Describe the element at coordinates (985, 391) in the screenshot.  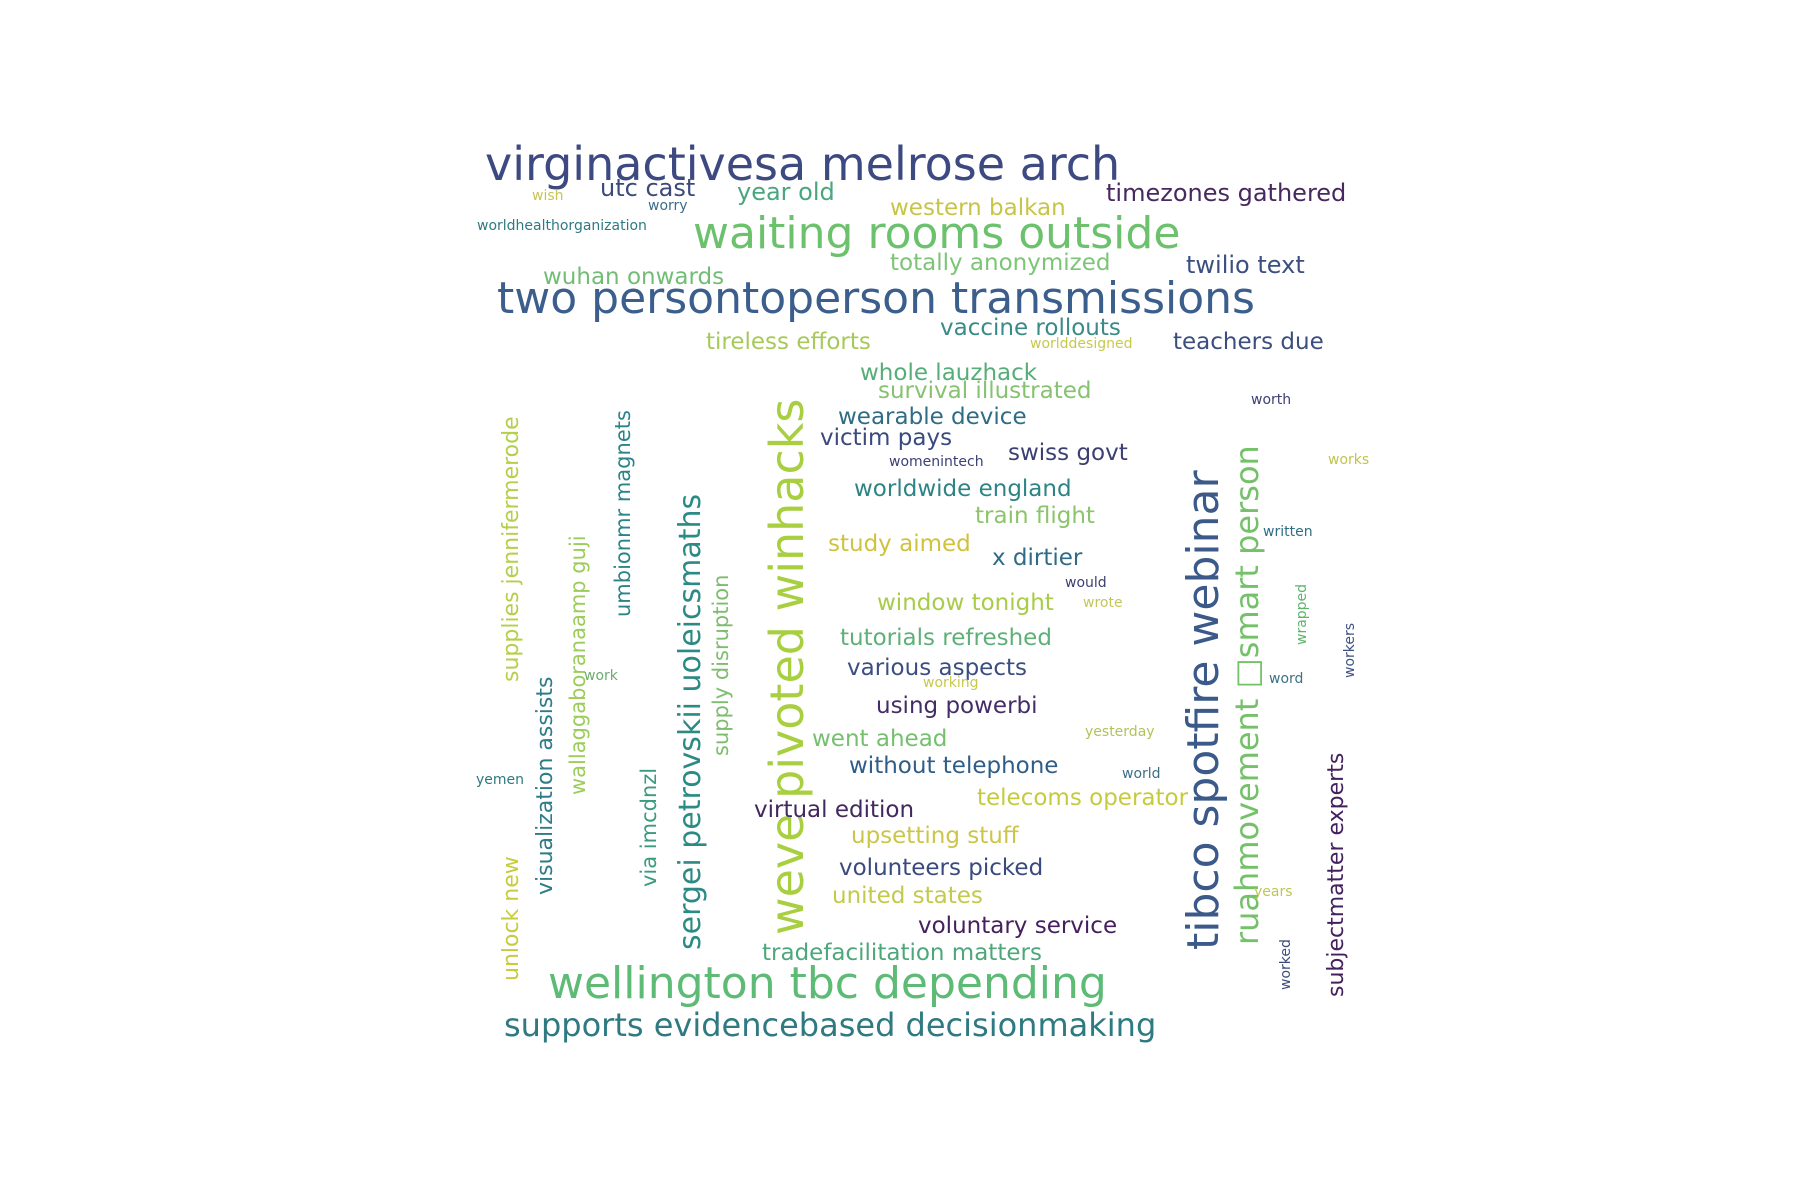
I see `word: survival illustrated` at that location.